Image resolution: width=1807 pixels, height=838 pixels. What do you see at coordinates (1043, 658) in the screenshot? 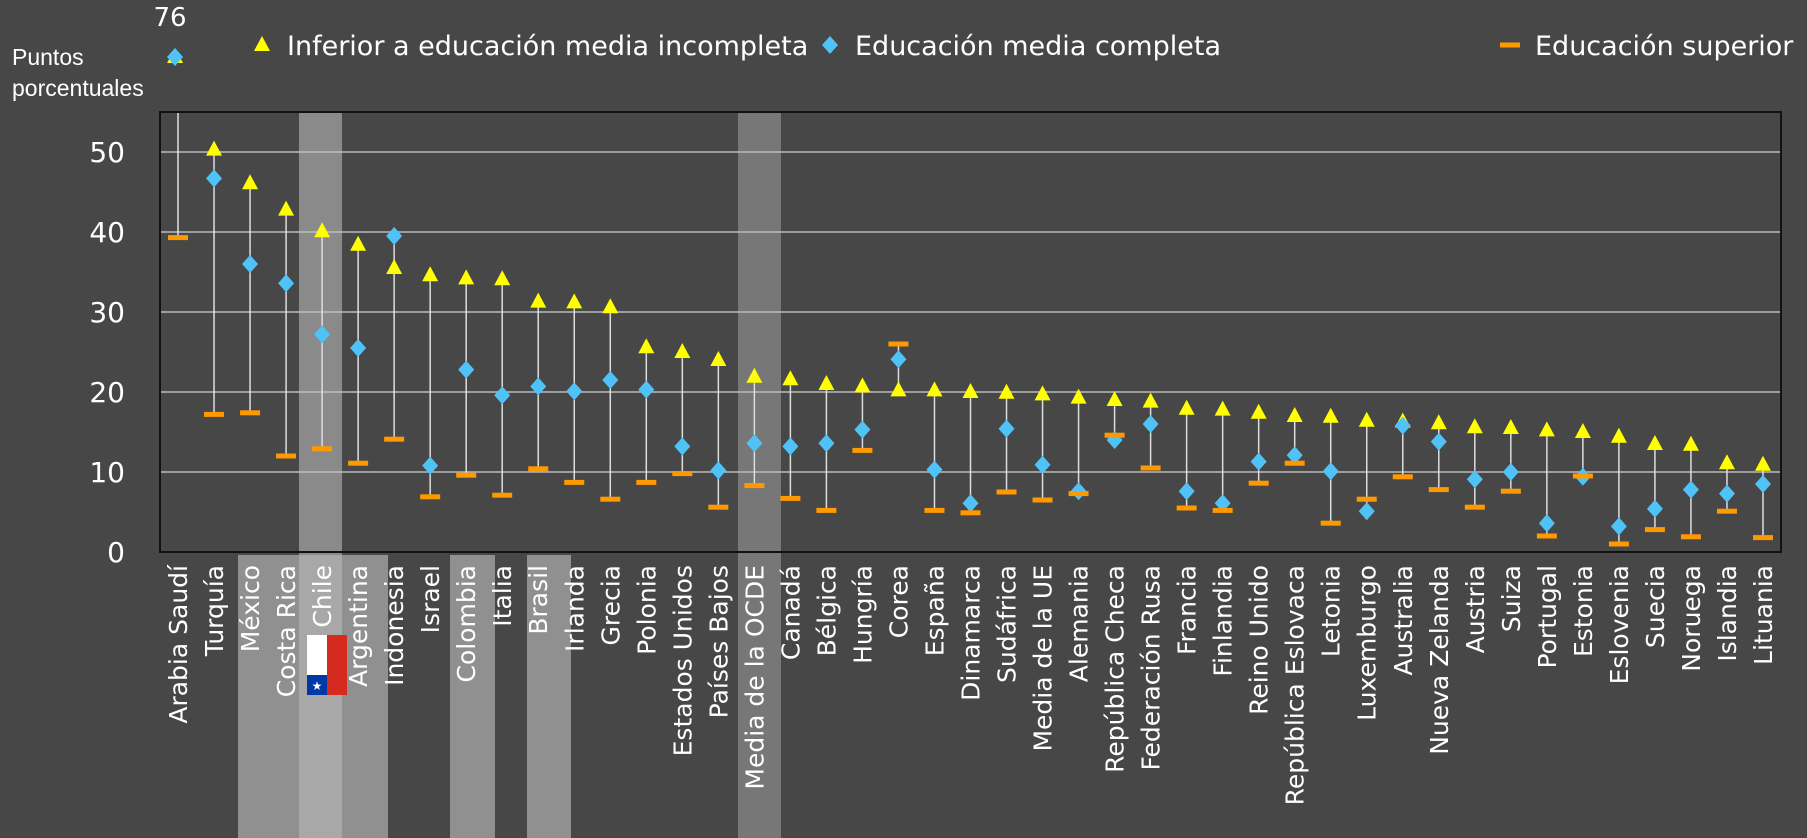
I see `x-tick-label: Media de la UE` at bounding box center [1043, 658].